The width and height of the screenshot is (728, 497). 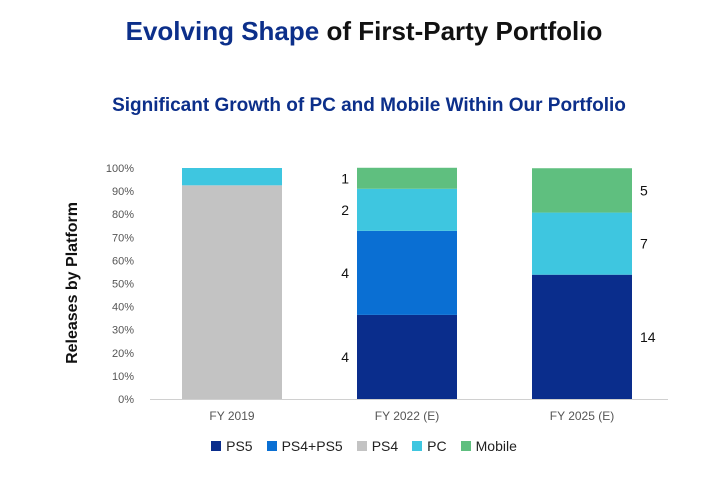 I want to click on legend-label: PC, so click(x=437, y=446).